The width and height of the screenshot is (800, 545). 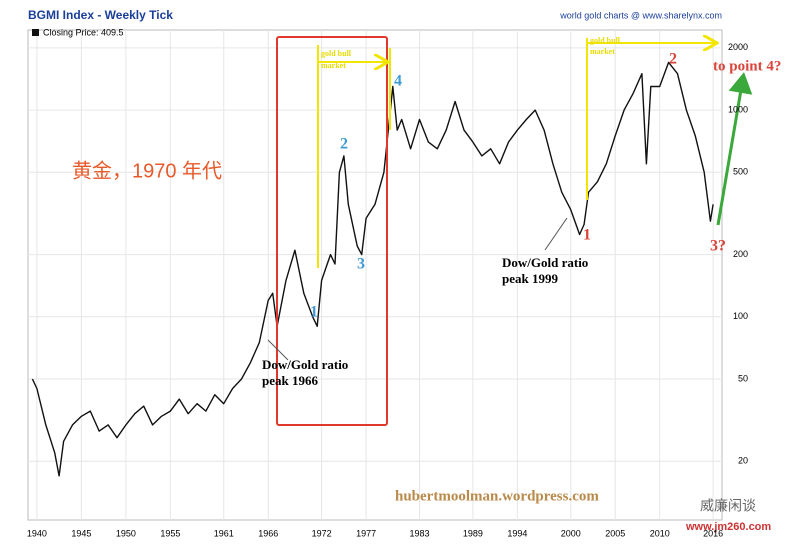 I want to click on watermark: www.jm260.com, so click(x=728, y=527).